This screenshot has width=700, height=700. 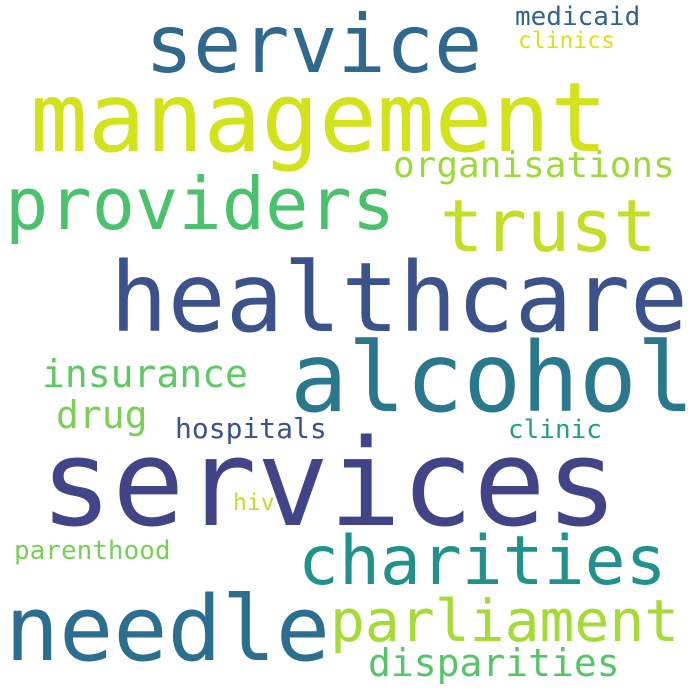 I want to click on word-healthcare: healthcare, so click(x=399, y=298).